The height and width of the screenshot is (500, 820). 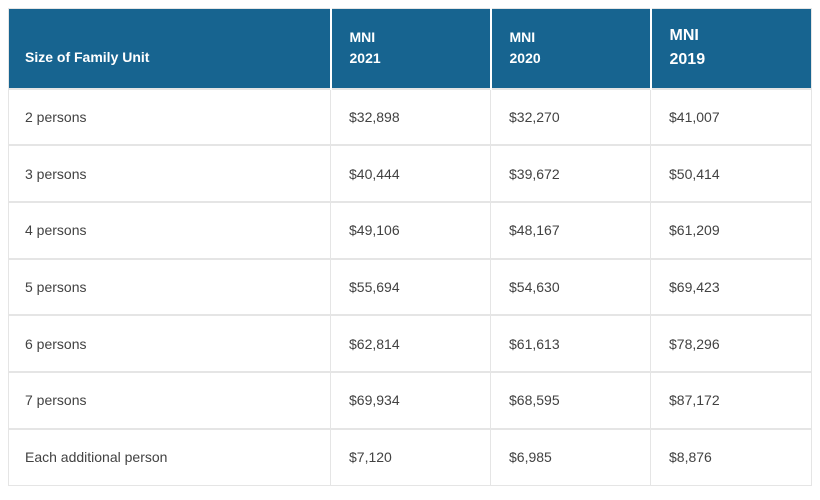 I want to click on mni-2019-value-cell: $69,423, so click(x=731, y=286).